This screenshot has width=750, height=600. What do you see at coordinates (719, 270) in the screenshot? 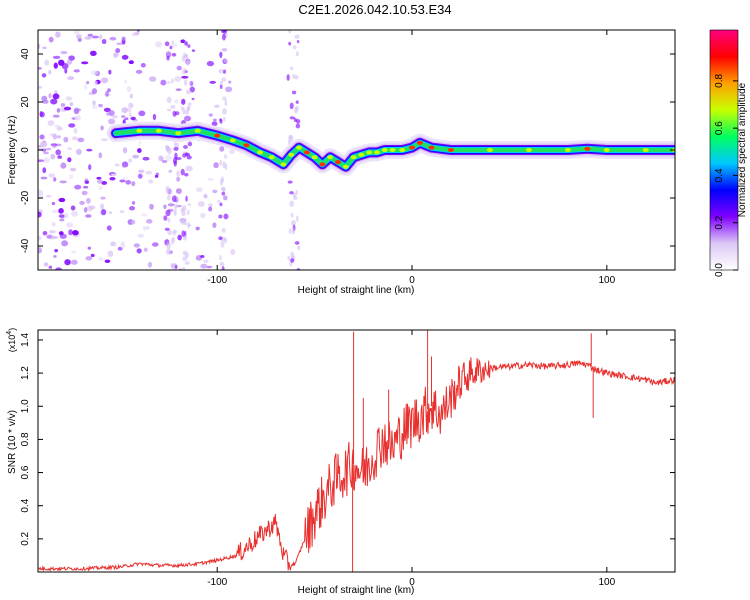
I see `colorbar-tick-label: 0.0` at bounding box center [719, 270].